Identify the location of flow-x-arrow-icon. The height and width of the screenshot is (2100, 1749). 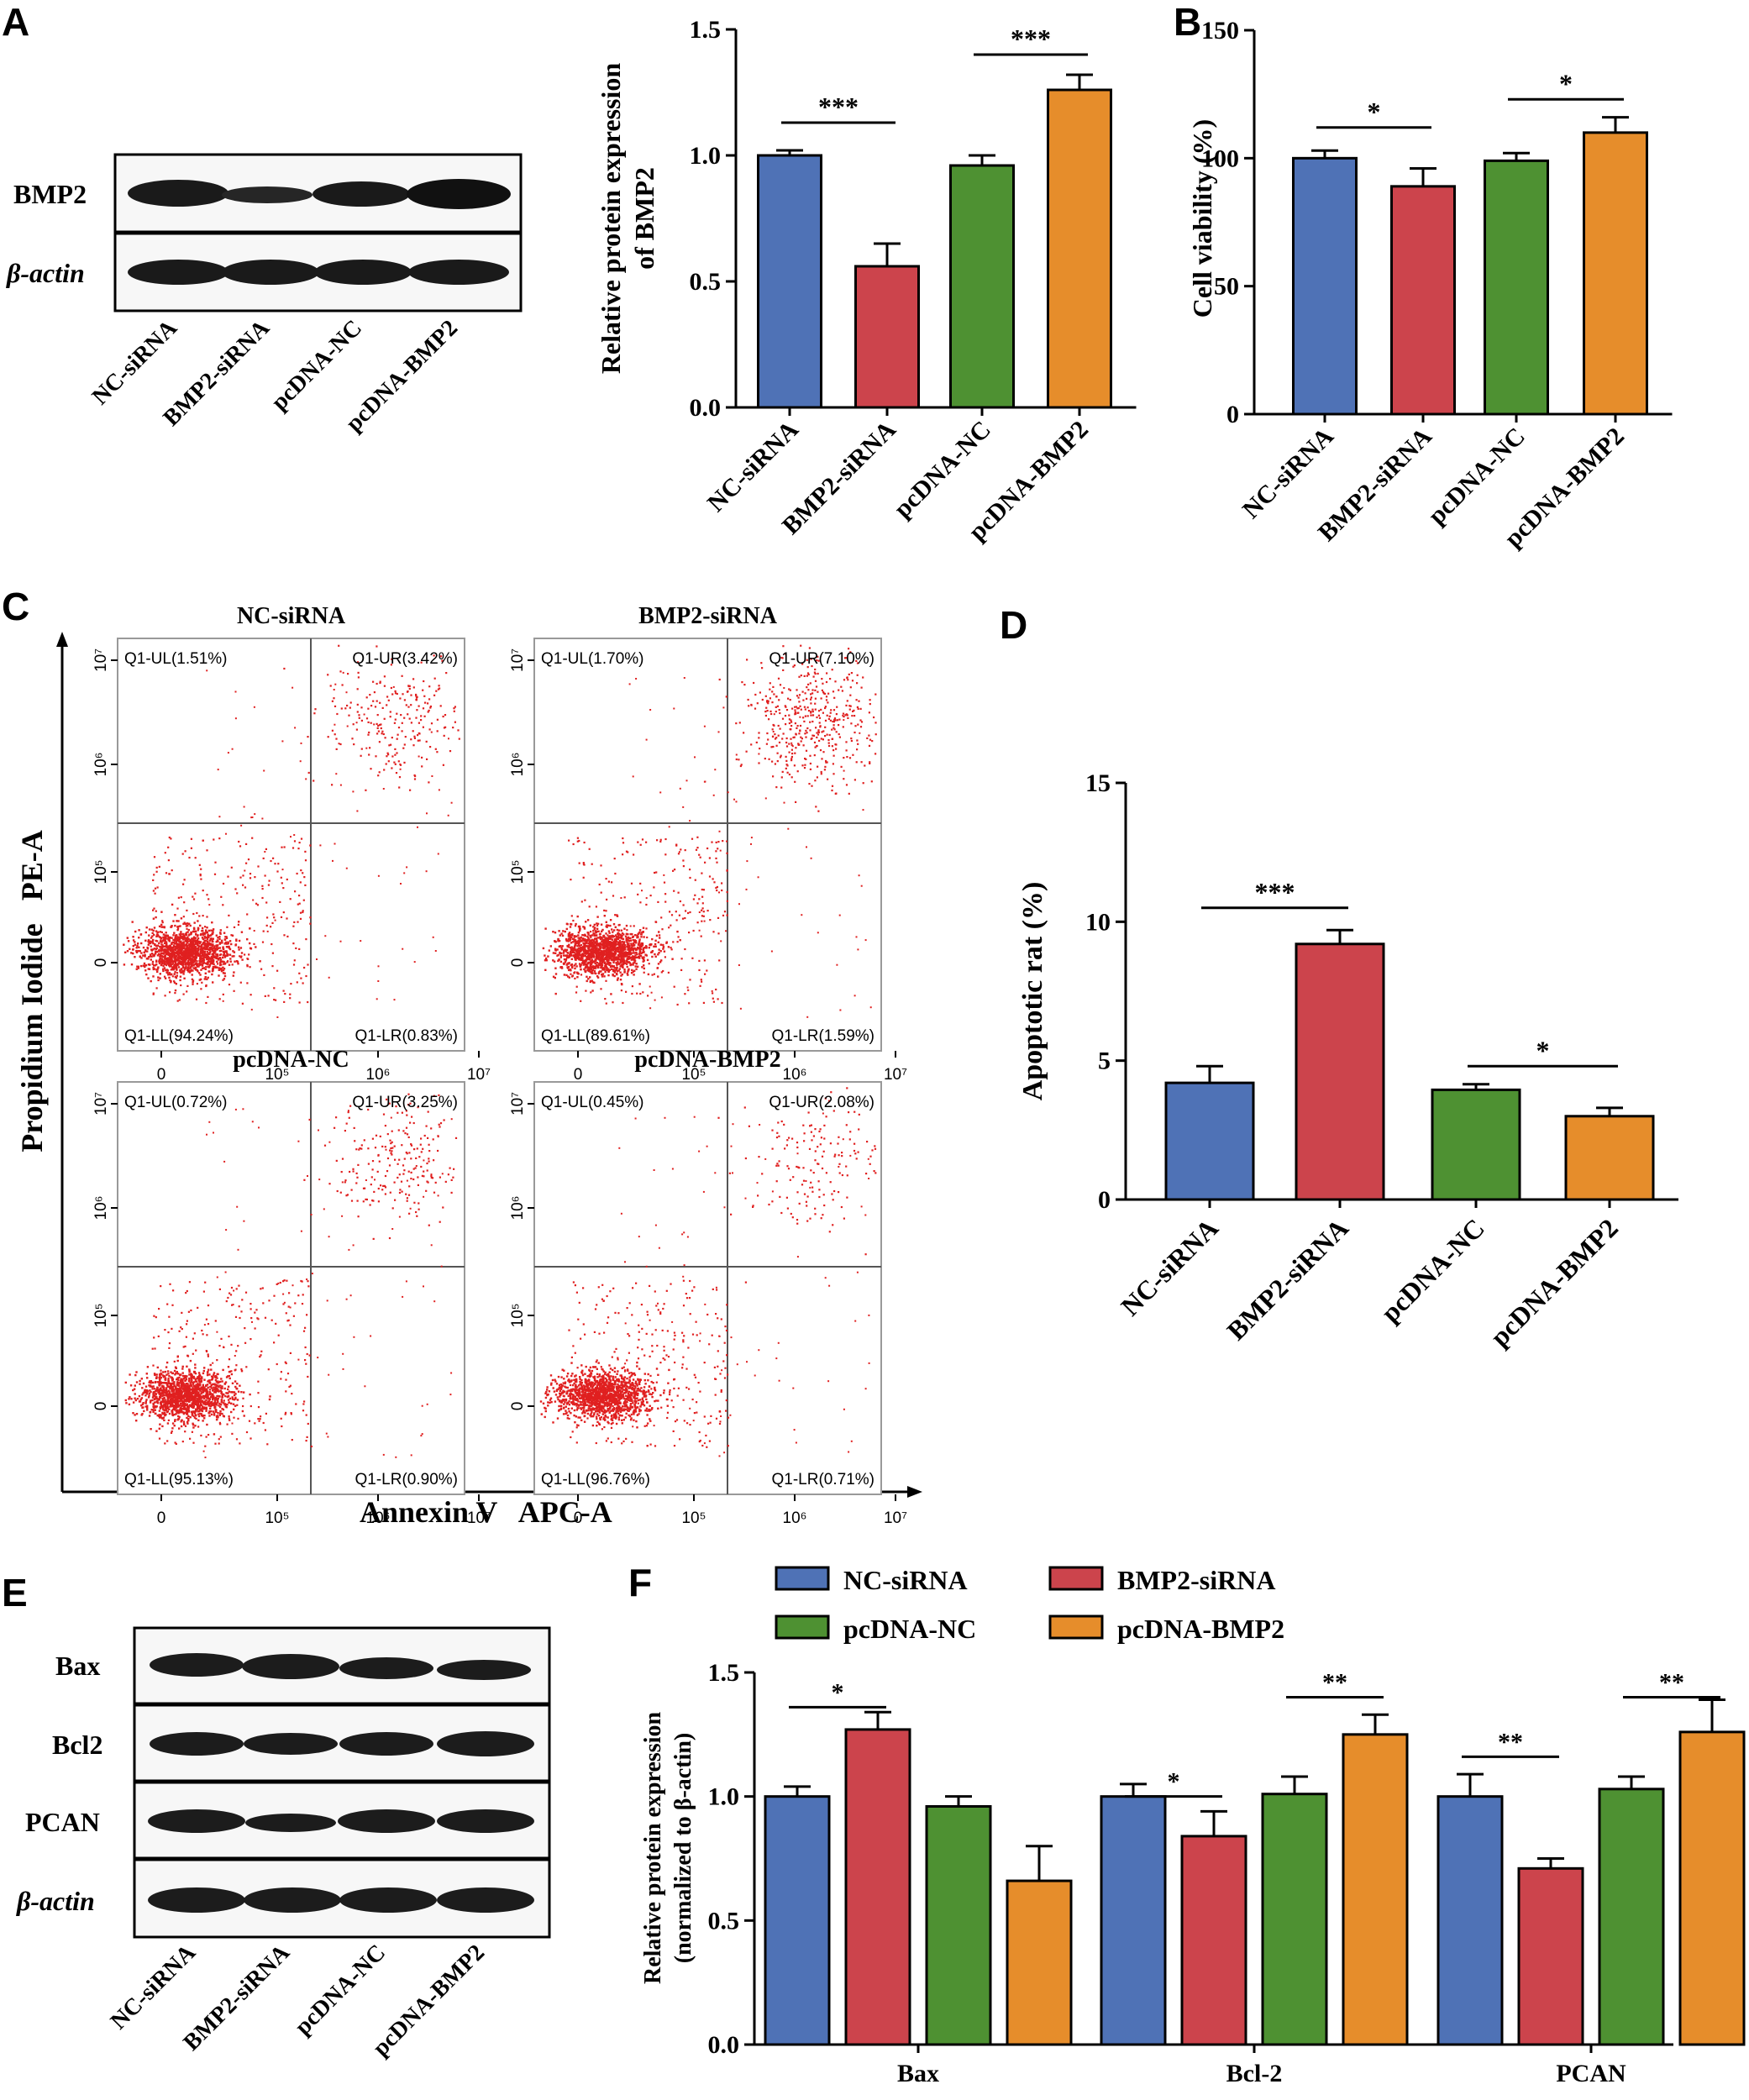
(914, 1492).